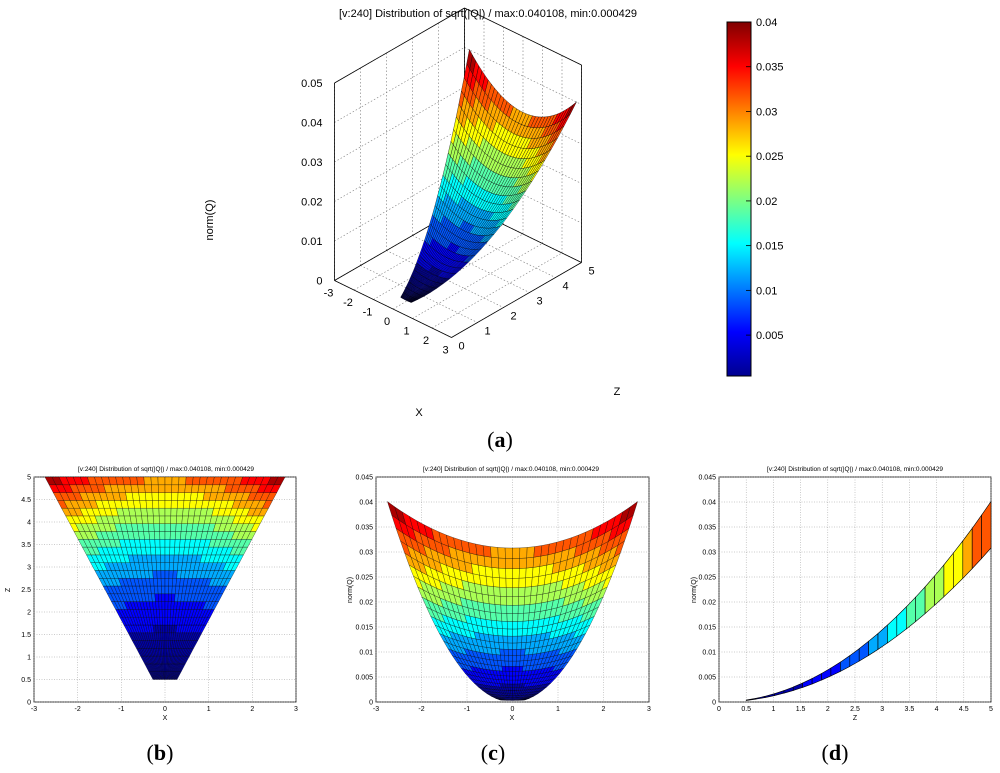 The height and width of the screenshot is (773, 1000). What do you see at coordinates (364, 478) in the screenshot?
I see `y-tick-label: 0.045` at bounding box center [364, 478].